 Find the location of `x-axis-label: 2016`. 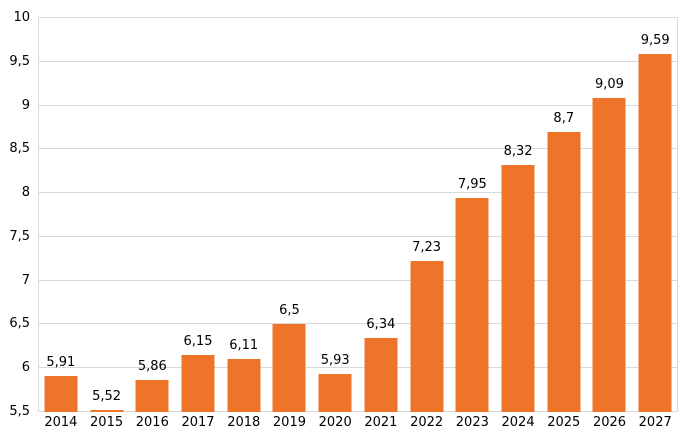

x-axis-label: 2016 is located at coordinates (152, 422).